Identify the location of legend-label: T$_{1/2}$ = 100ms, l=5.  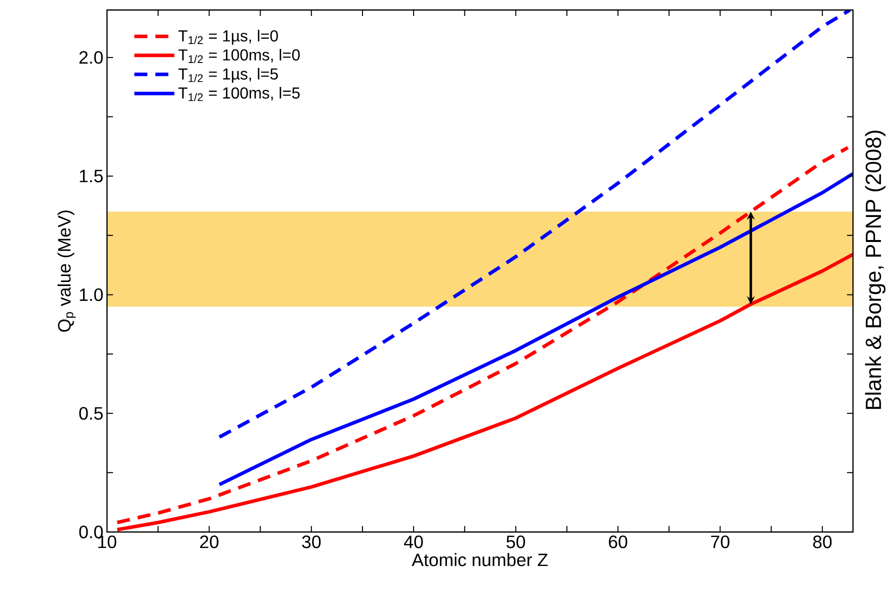
(239, 94).